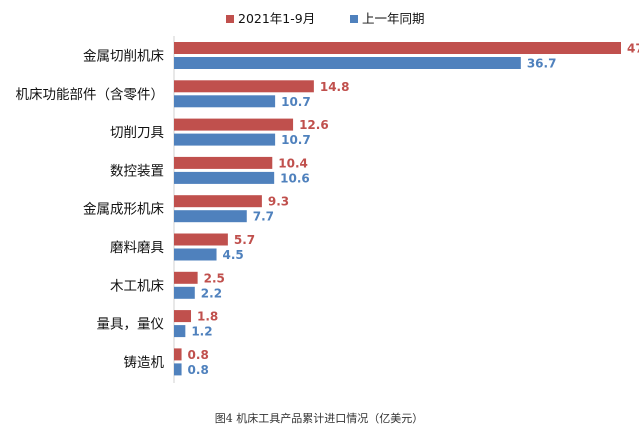 The height and width of the screenshot is (438, 639). Describe the element at coordinates (325, 18) in the screenshot. I see `legend: 2021年1-9月 上一年同期` at that location.